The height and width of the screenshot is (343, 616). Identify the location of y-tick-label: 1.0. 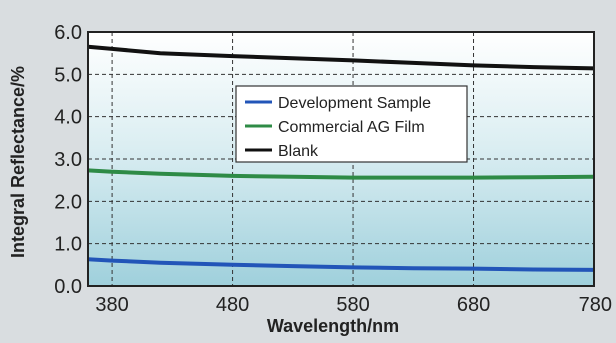
(68, 245).